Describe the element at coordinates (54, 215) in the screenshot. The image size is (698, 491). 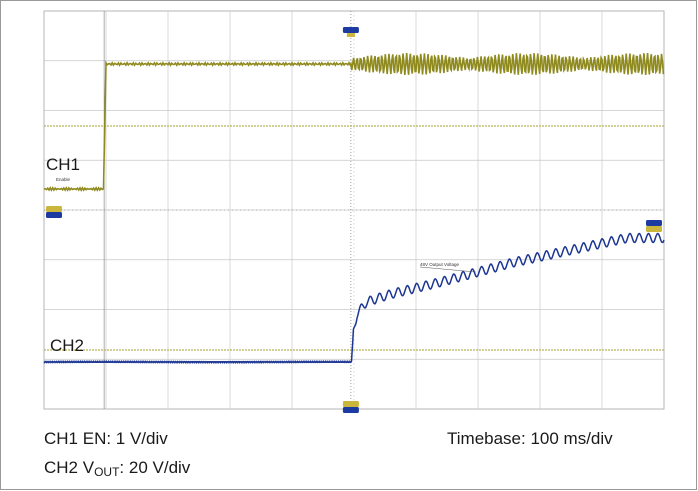
I see `ch2-offset-marker-left` at that location.